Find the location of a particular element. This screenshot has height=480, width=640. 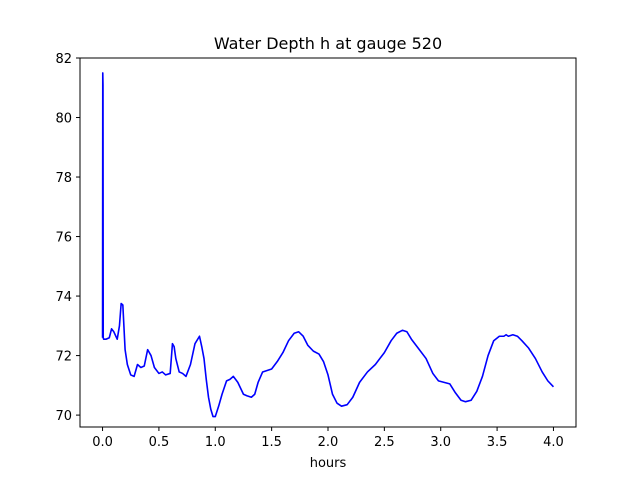

x-tick-label: 0.5 is located at coordinates (159, 442).